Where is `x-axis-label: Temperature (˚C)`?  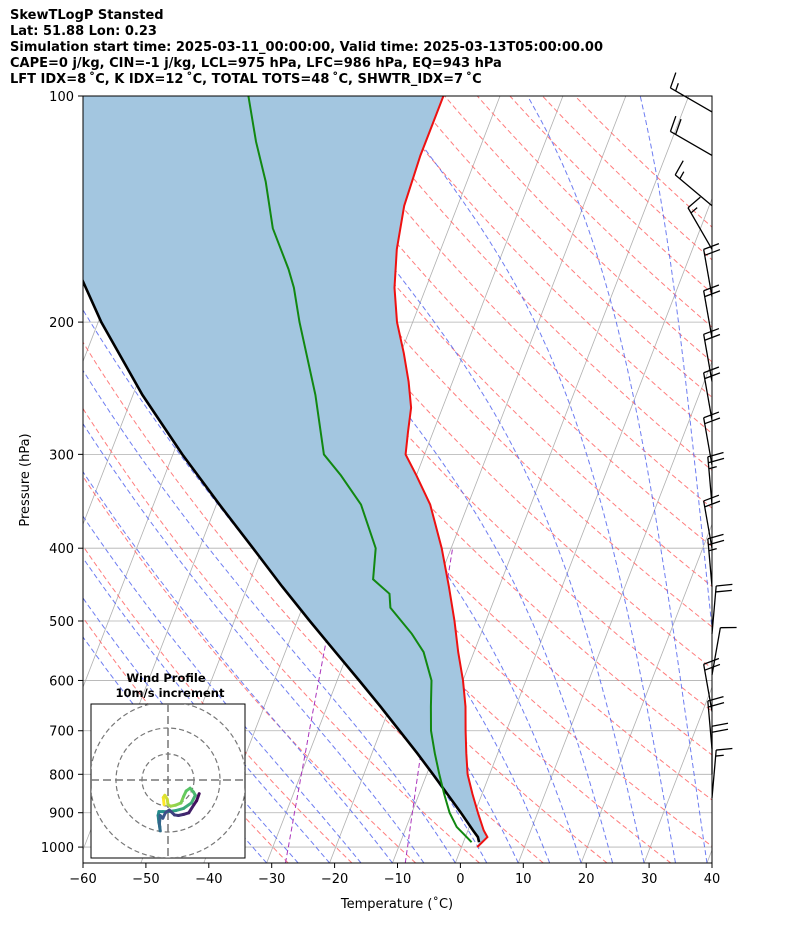 x-axis-label: Temperature (˚C) is located at coordinates (396, 904).